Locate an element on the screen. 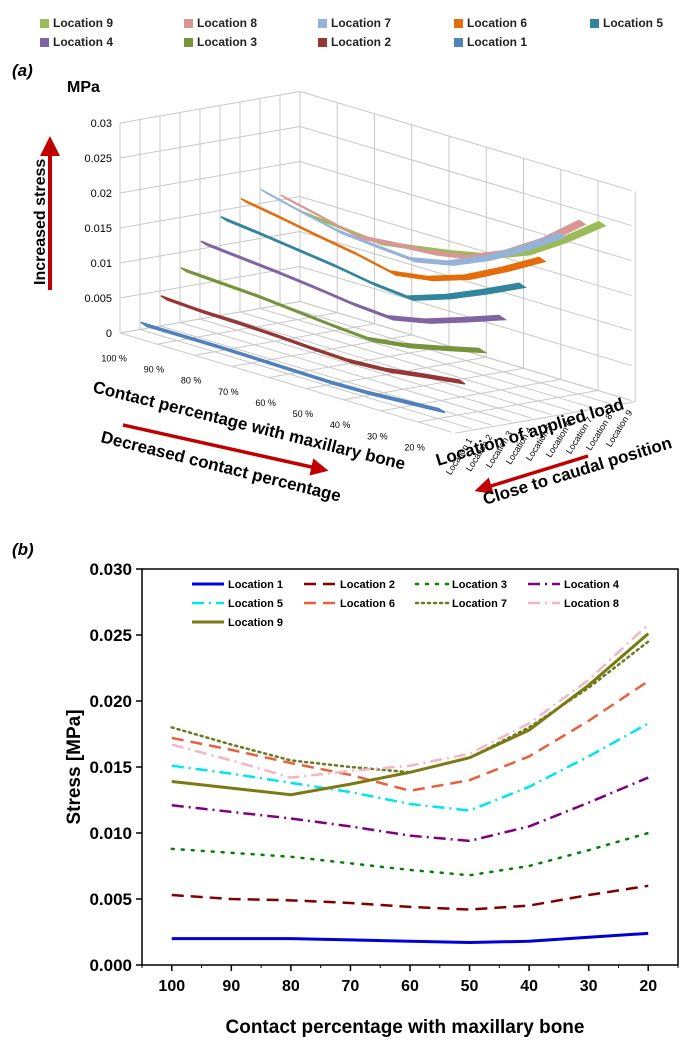  y-tick-label: 0.000 is located at coordinates (110, 965).